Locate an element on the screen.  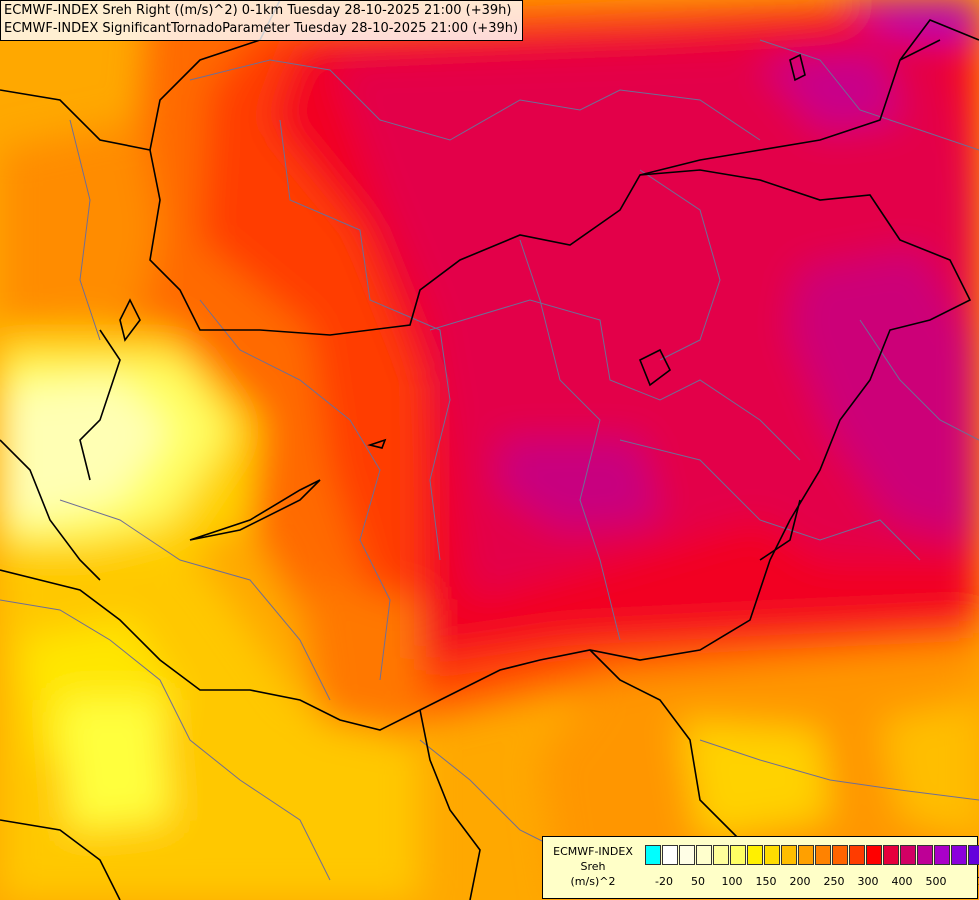
legend-tick-label: 300 is located at coordinates (868, 881).